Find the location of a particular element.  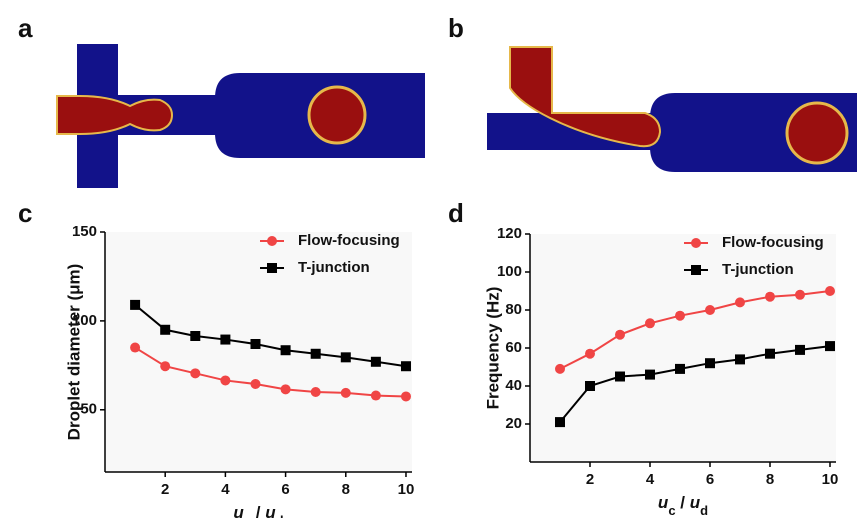

y-tick-label: 50 is located at coordinates (88, 409).